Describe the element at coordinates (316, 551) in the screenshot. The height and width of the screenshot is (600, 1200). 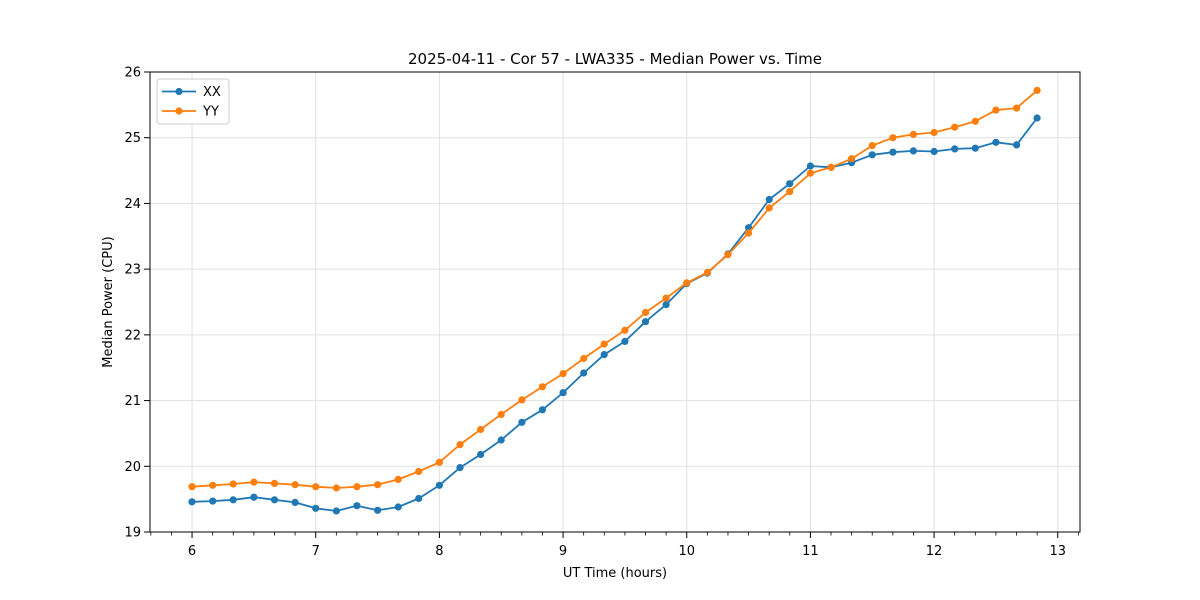
I see `x-tick-label: 7` at that location.